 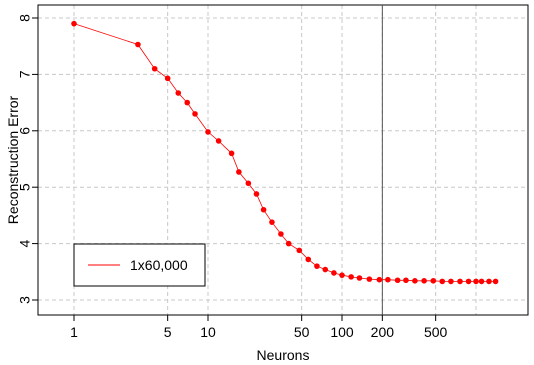 I want to click on y-tick-label: 4, so click(x=25, y=243).